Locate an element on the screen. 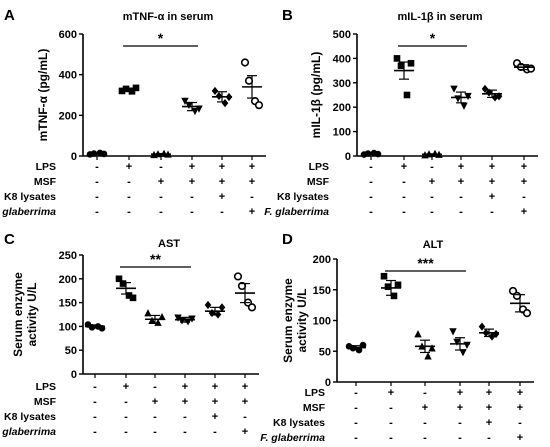  condition-row-label: LPS is located at coordinates (46, 387).